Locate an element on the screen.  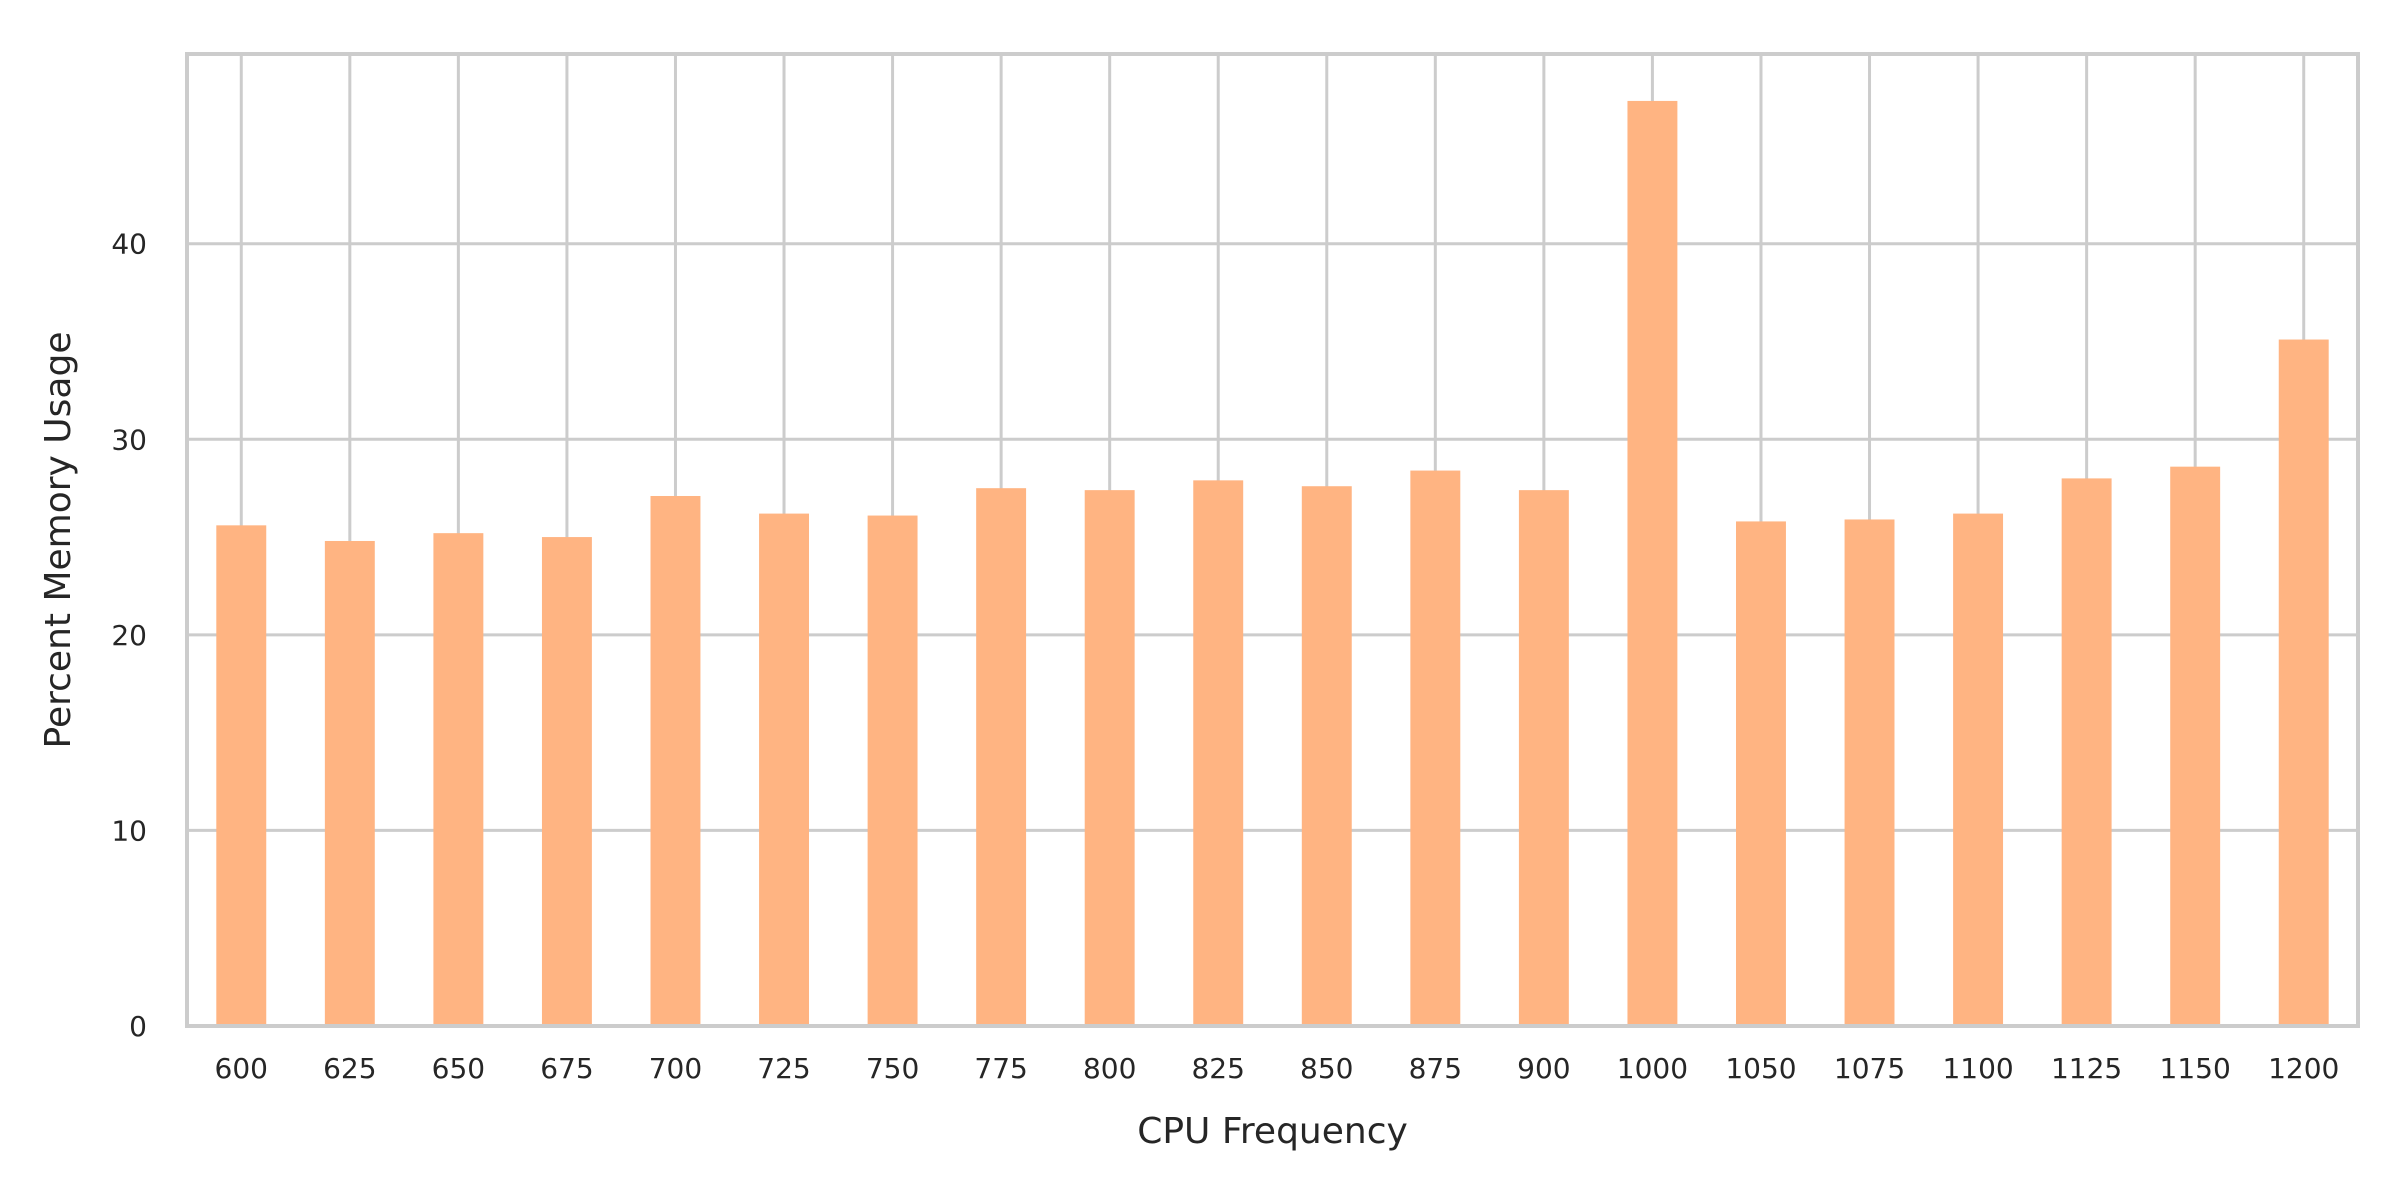
x-tick-label: 1050 is located at coordinates (1760, 1068).